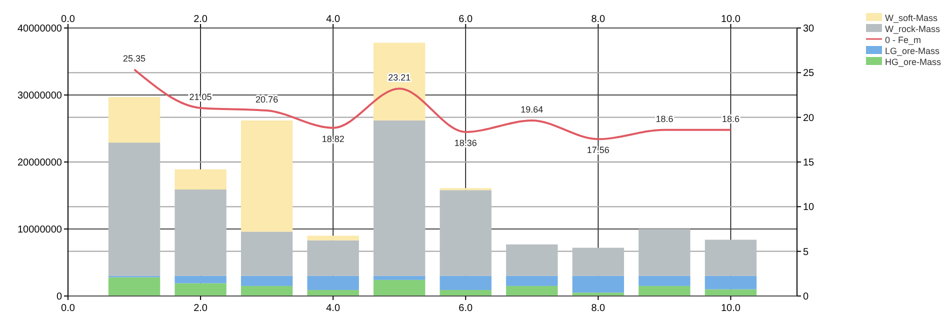  I want to click on y2-tick-label: 15, so click(809, 163).